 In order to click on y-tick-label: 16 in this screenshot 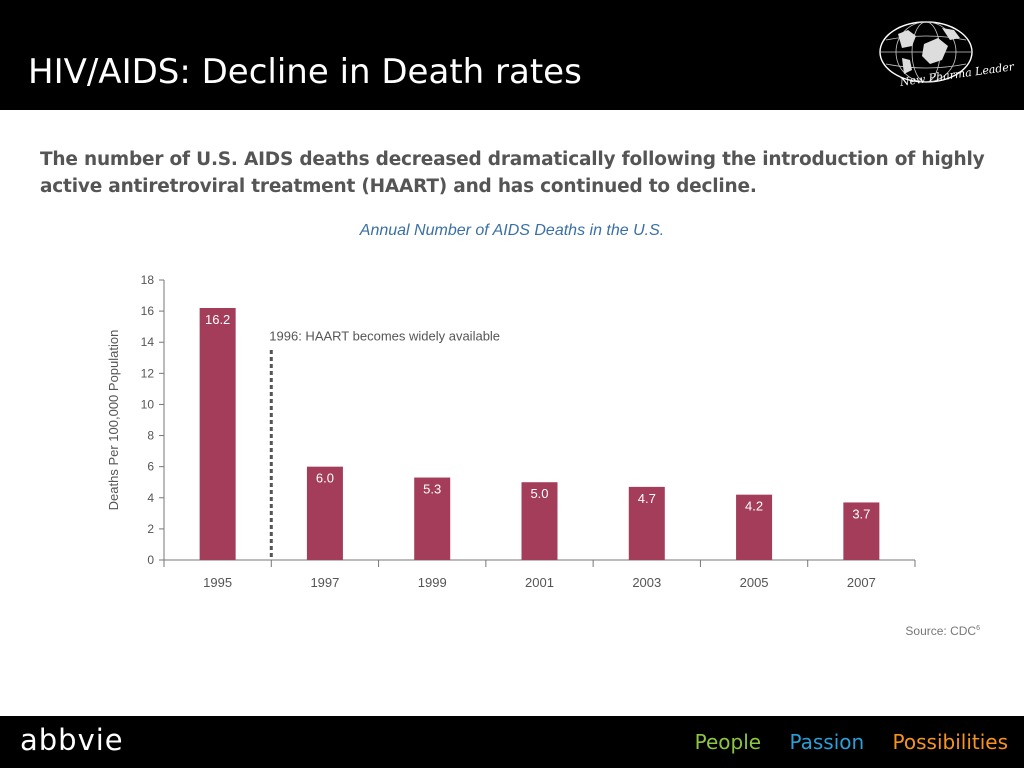, I will do `click(148, 311)`.